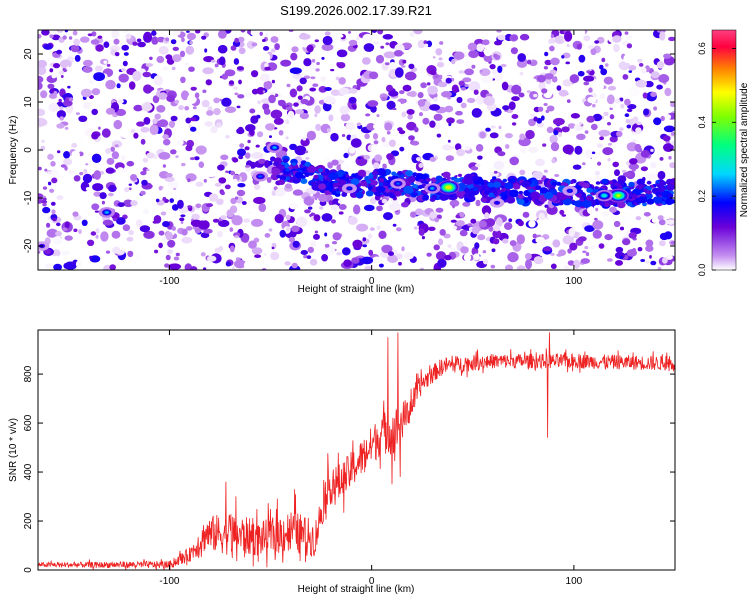  What do you see at coordinates (28, 197) in the screenshot?
I see `y-tick-label: -10` at bounding box center [28, 197].